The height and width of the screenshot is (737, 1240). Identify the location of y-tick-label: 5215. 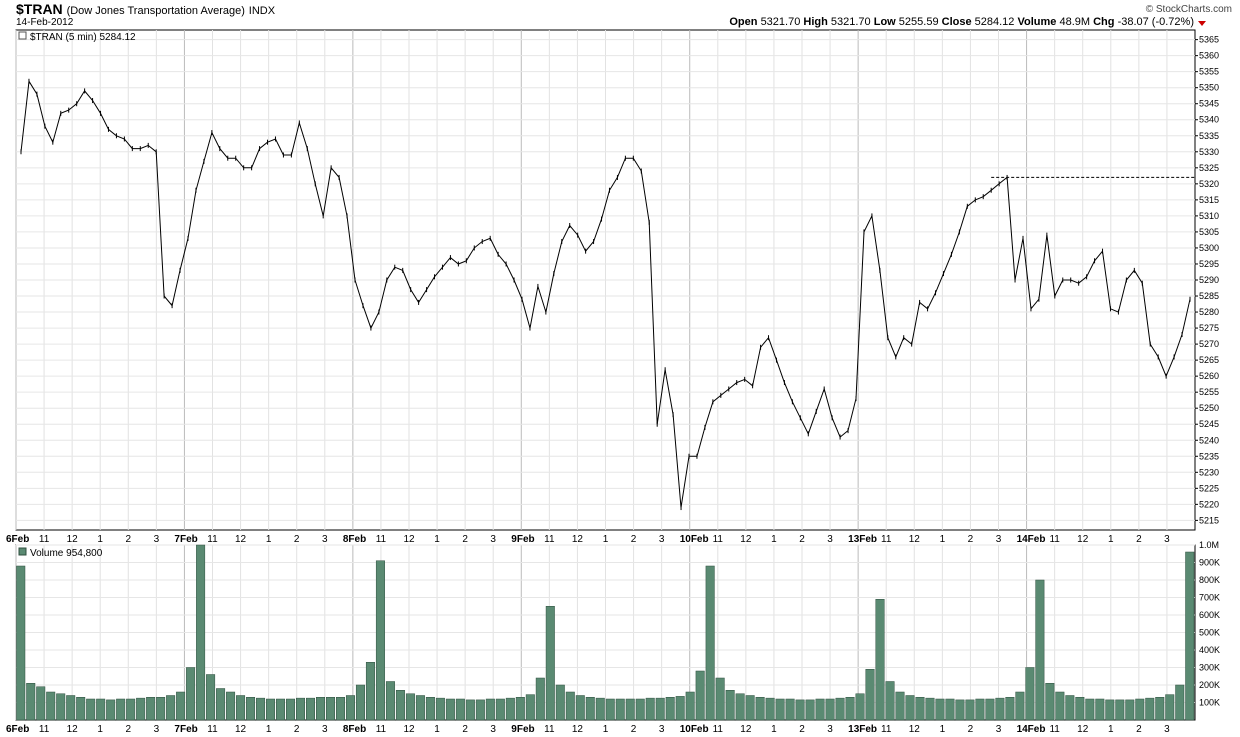
(1209, 520).